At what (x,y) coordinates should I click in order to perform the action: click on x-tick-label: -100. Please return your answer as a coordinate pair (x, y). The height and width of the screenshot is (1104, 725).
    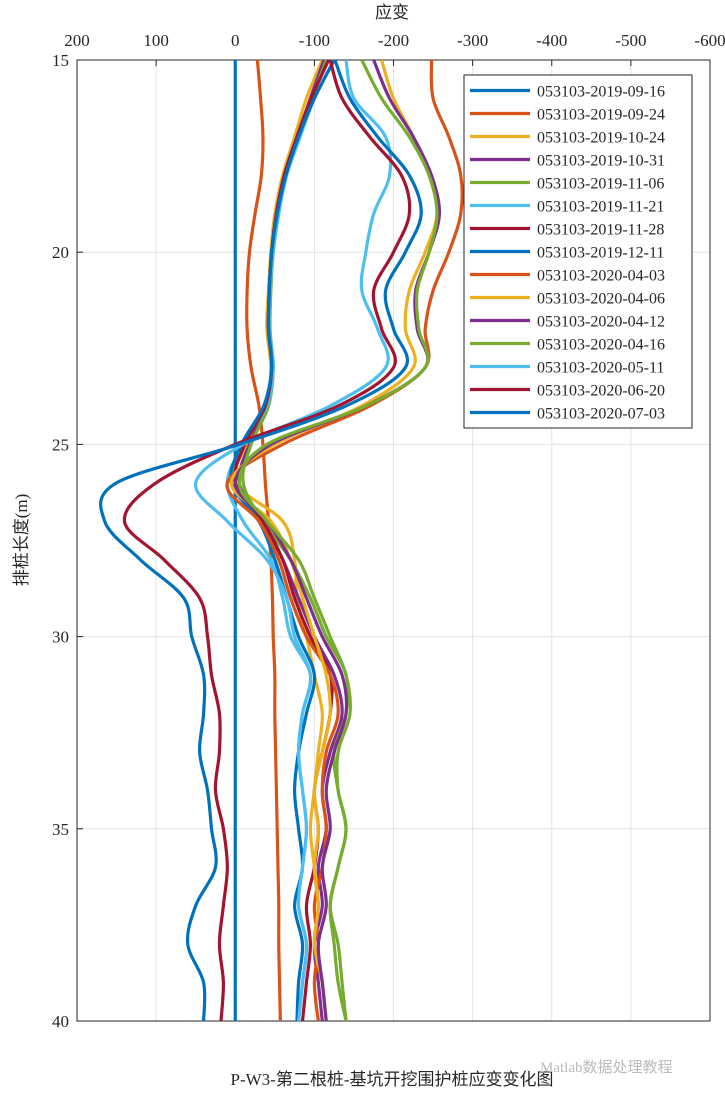
    Looking at the image, I should click on (314, 40).